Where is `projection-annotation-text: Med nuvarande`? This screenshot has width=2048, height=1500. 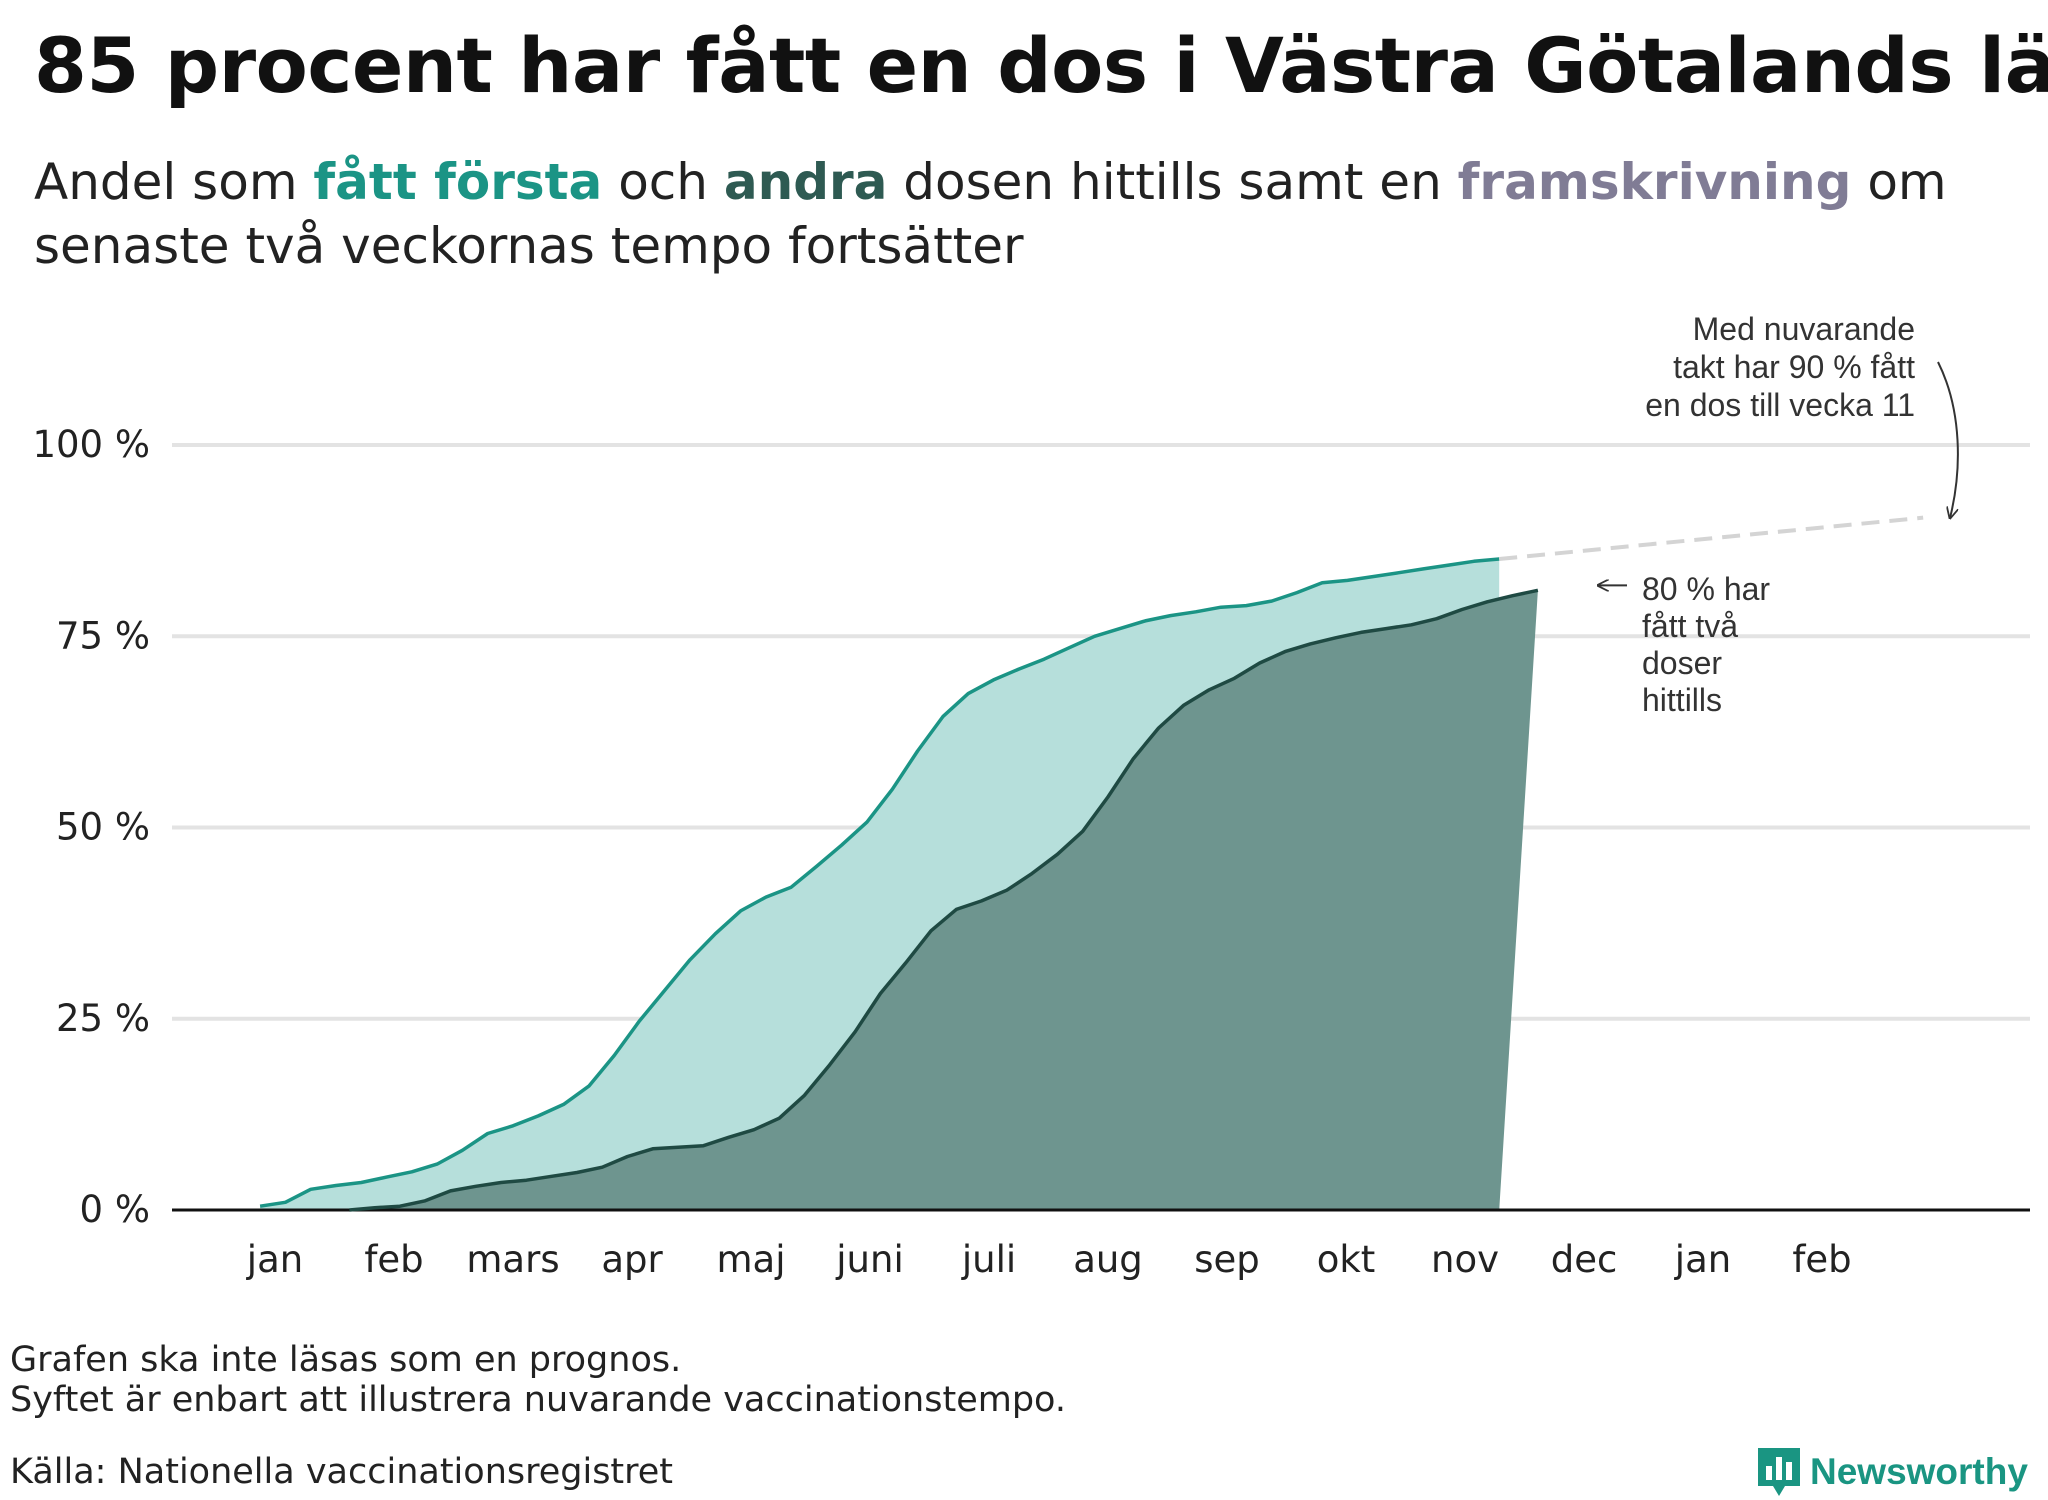
projection-annotation-text: Med nuvarande is located at coordinates (1804, 329).